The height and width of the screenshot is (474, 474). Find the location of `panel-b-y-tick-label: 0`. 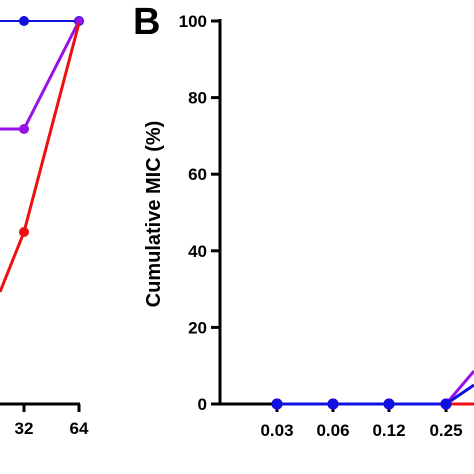

panel-b-y-tick-label: 0 is located at coordinates (202, 404).